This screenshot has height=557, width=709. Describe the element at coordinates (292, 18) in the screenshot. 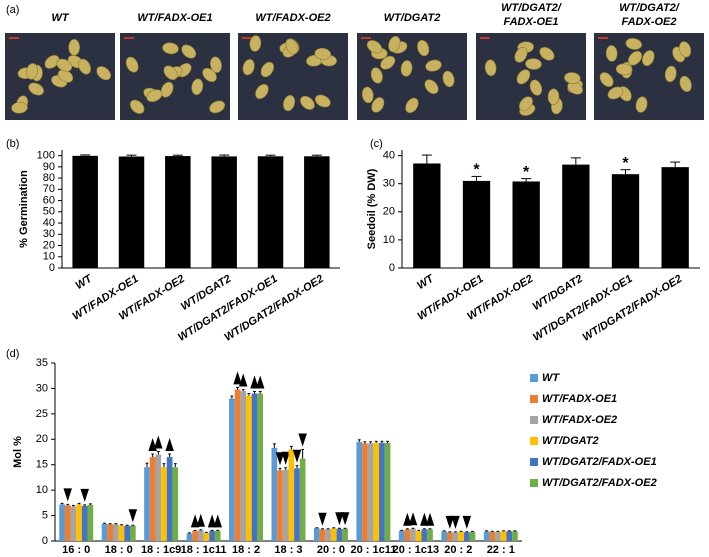

I see `photo-label: WT/FADX-OE2` at that location.